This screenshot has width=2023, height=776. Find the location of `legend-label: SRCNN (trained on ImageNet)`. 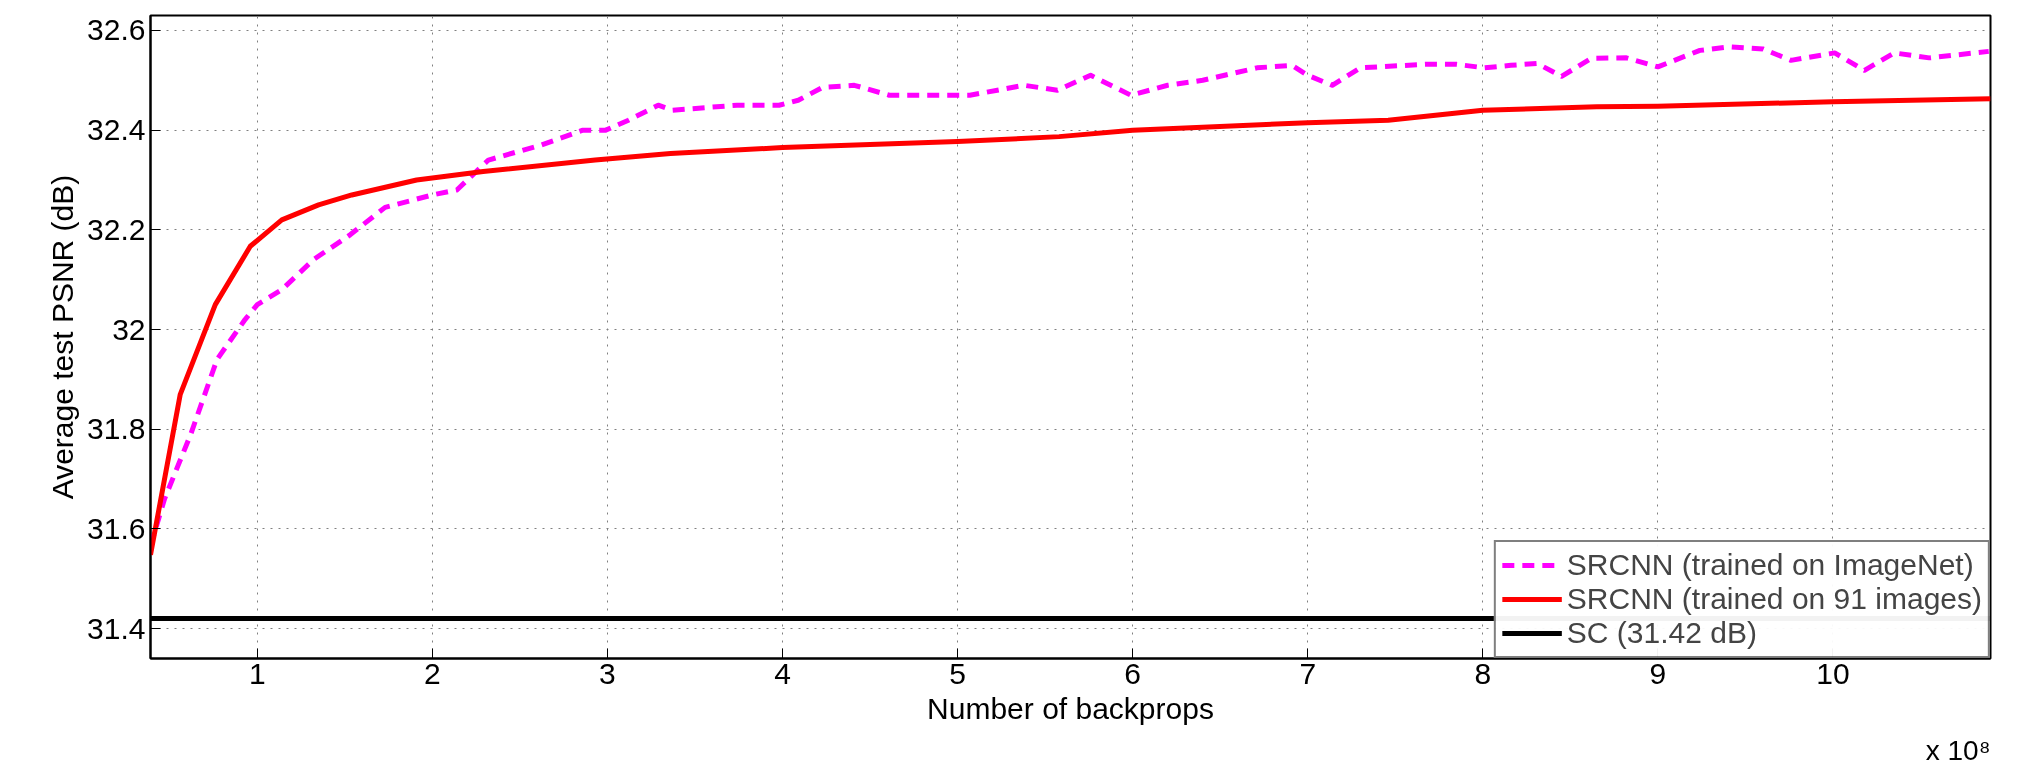

legend-label: SRCNN (trained on ImageNet) is located at coordinates (1770, 565).